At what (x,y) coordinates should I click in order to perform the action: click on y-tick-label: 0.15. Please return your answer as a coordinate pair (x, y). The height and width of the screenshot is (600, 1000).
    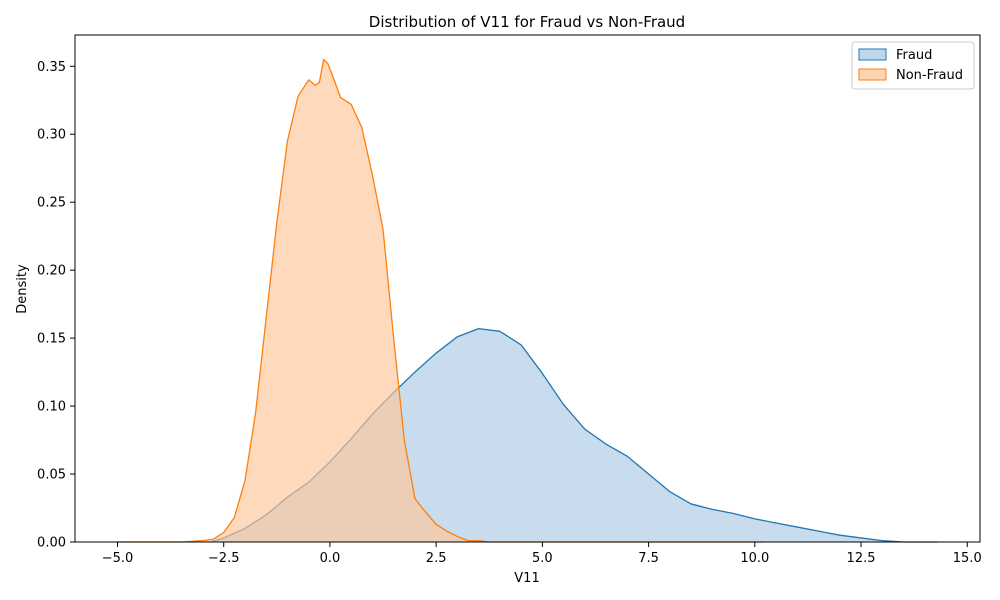
    Looking at the image, I should click on (51, 339).